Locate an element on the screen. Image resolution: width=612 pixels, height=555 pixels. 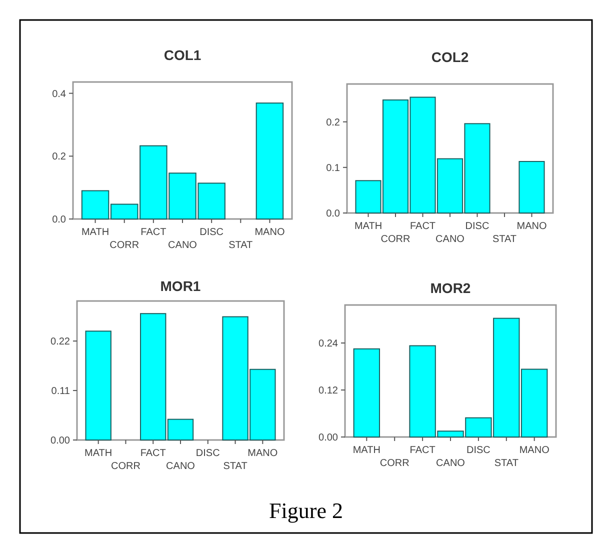
chart-title: COL2 is located at coordinates (450, 57).